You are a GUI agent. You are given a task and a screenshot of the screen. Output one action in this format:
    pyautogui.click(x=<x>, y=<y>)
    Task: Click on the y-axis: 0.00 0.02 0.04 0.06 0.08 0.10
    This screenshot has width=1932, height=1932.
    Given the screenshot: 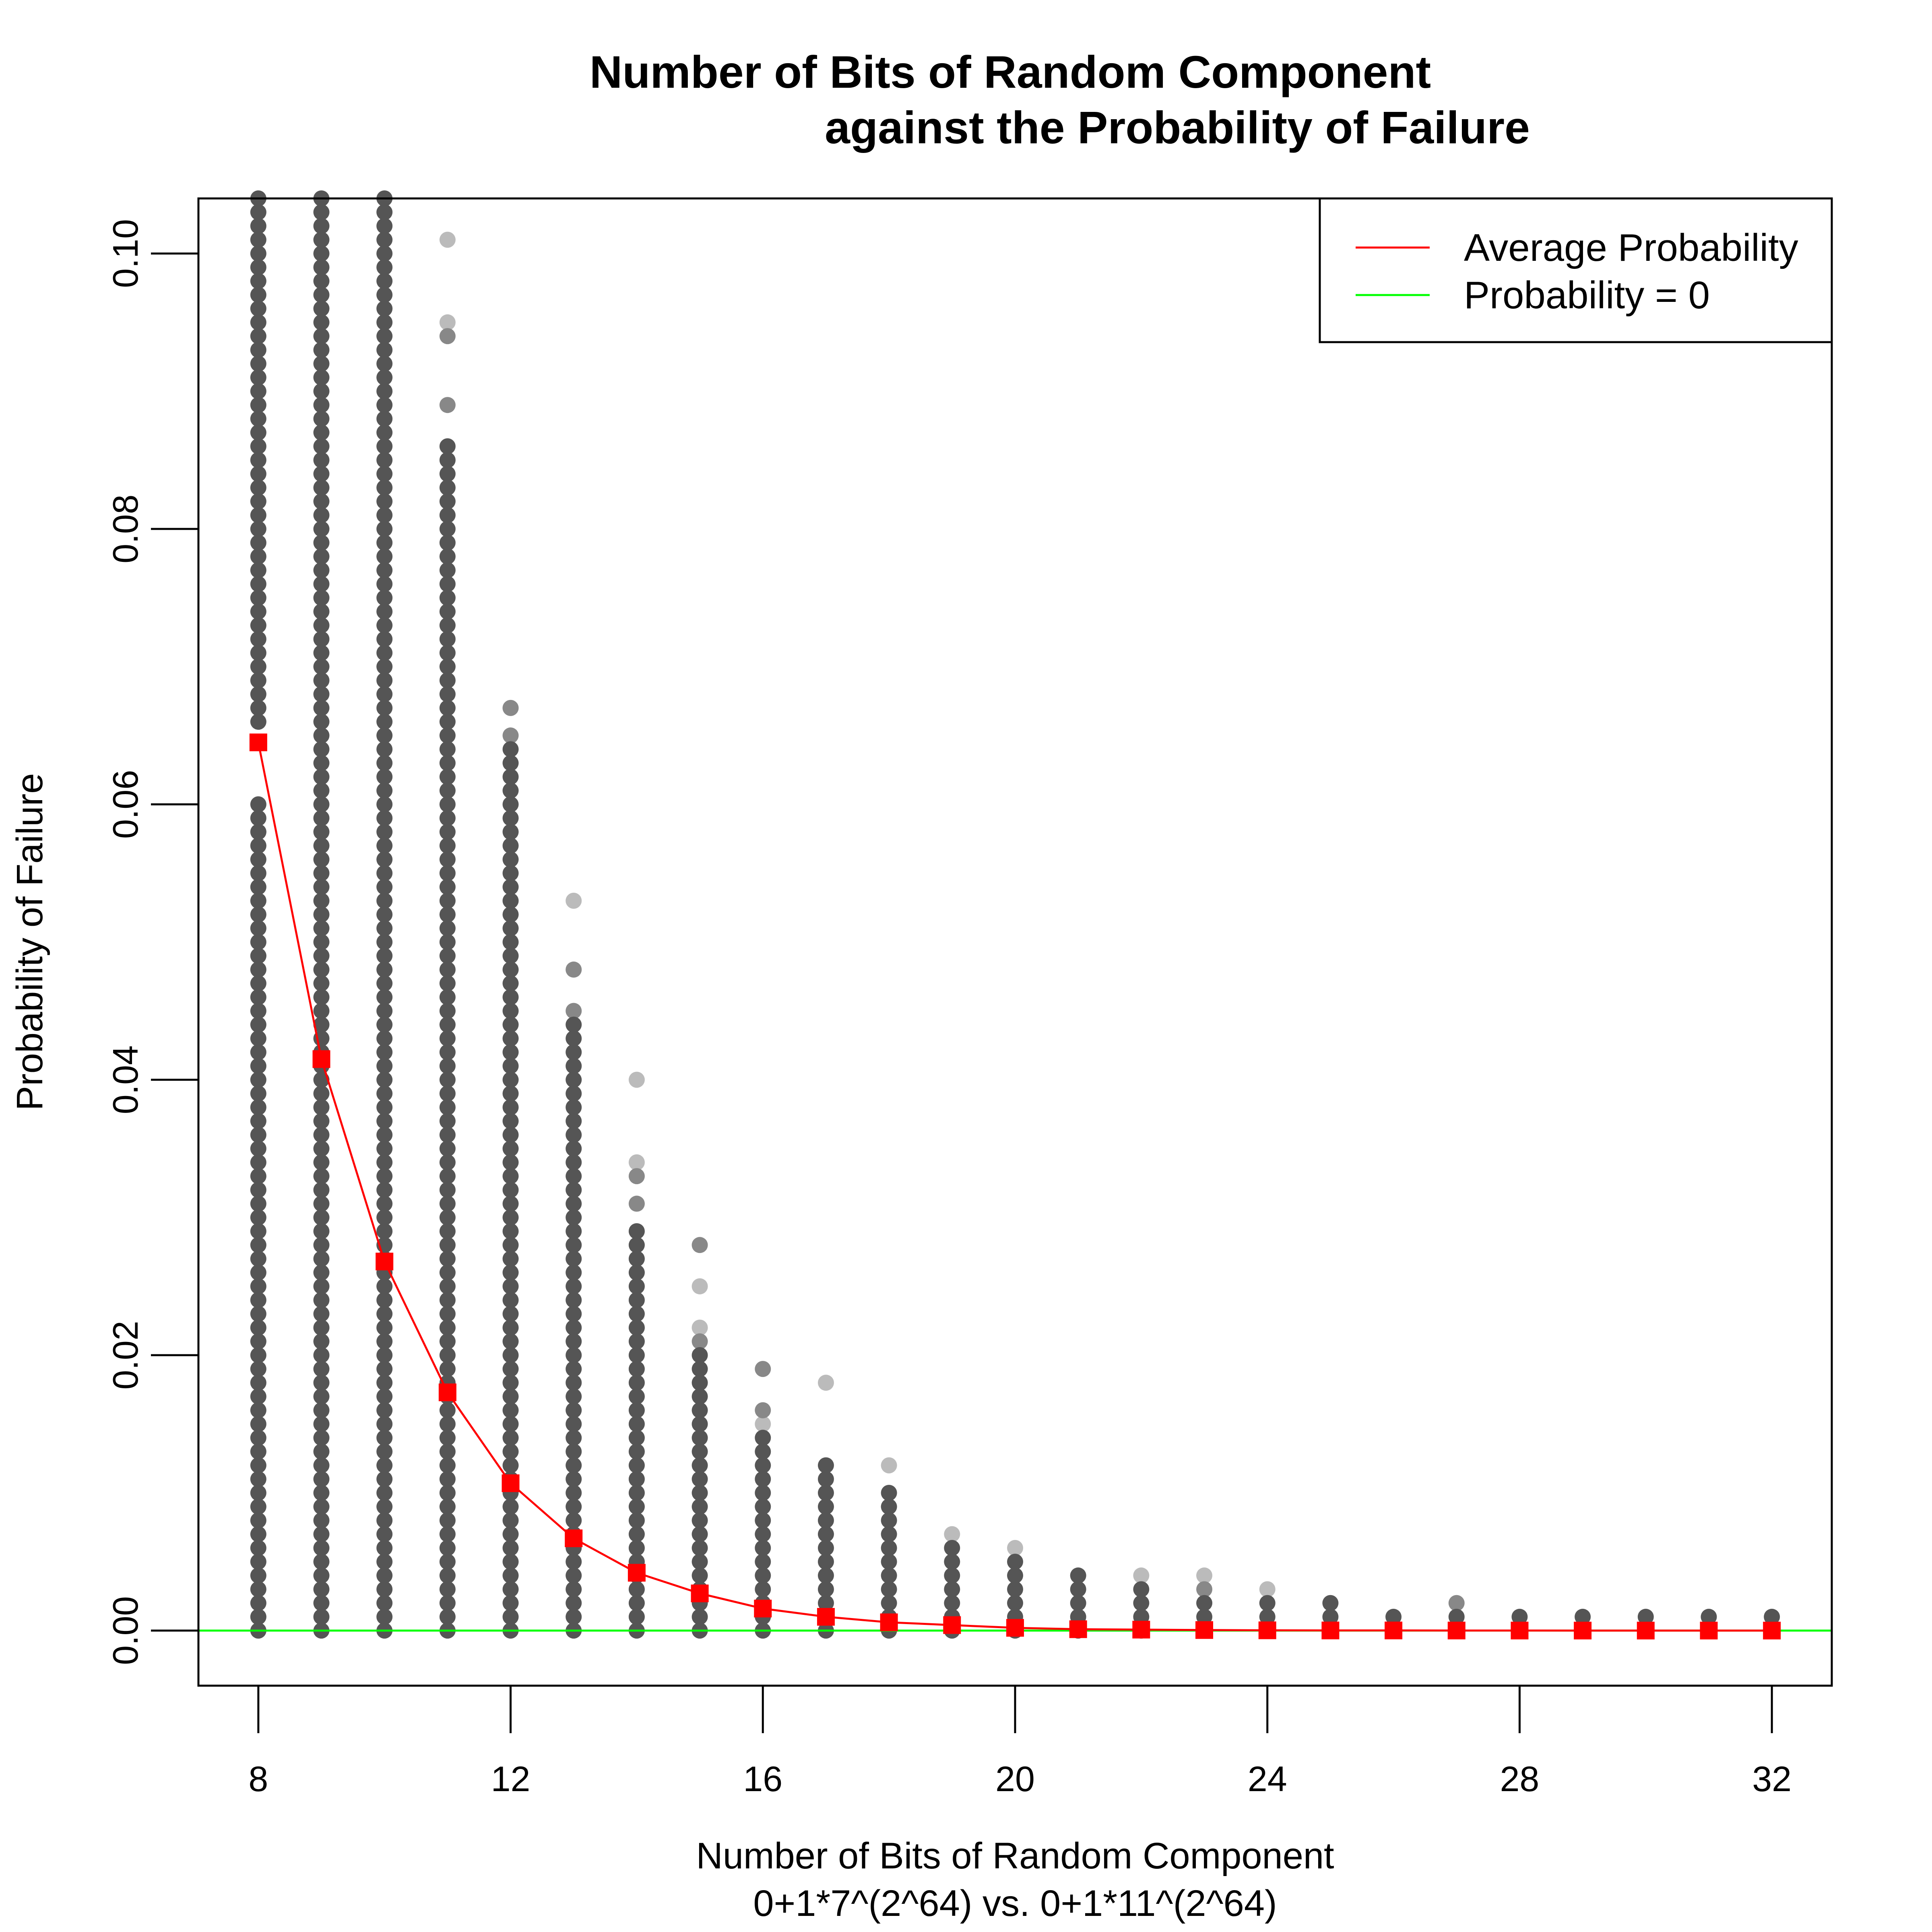 What is the action you would take?
    pyautogui.click(x=151, y=942)
    